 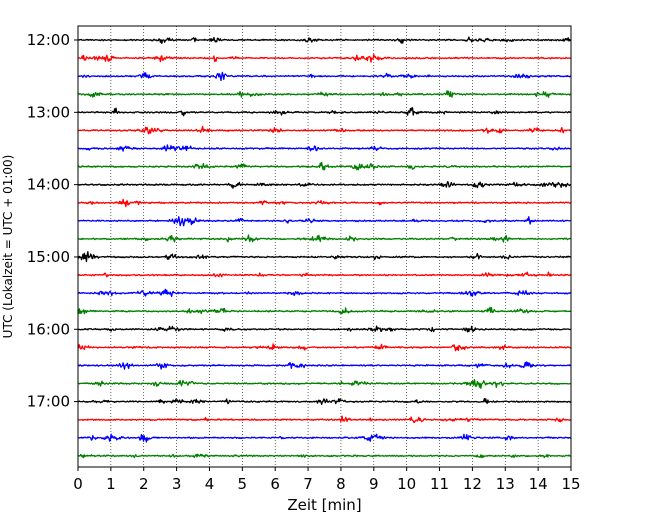 What do you see at coordinates (374, 484) in the screenshot?
I see `x-tick-label: 9` at bounding box center [374, 484].